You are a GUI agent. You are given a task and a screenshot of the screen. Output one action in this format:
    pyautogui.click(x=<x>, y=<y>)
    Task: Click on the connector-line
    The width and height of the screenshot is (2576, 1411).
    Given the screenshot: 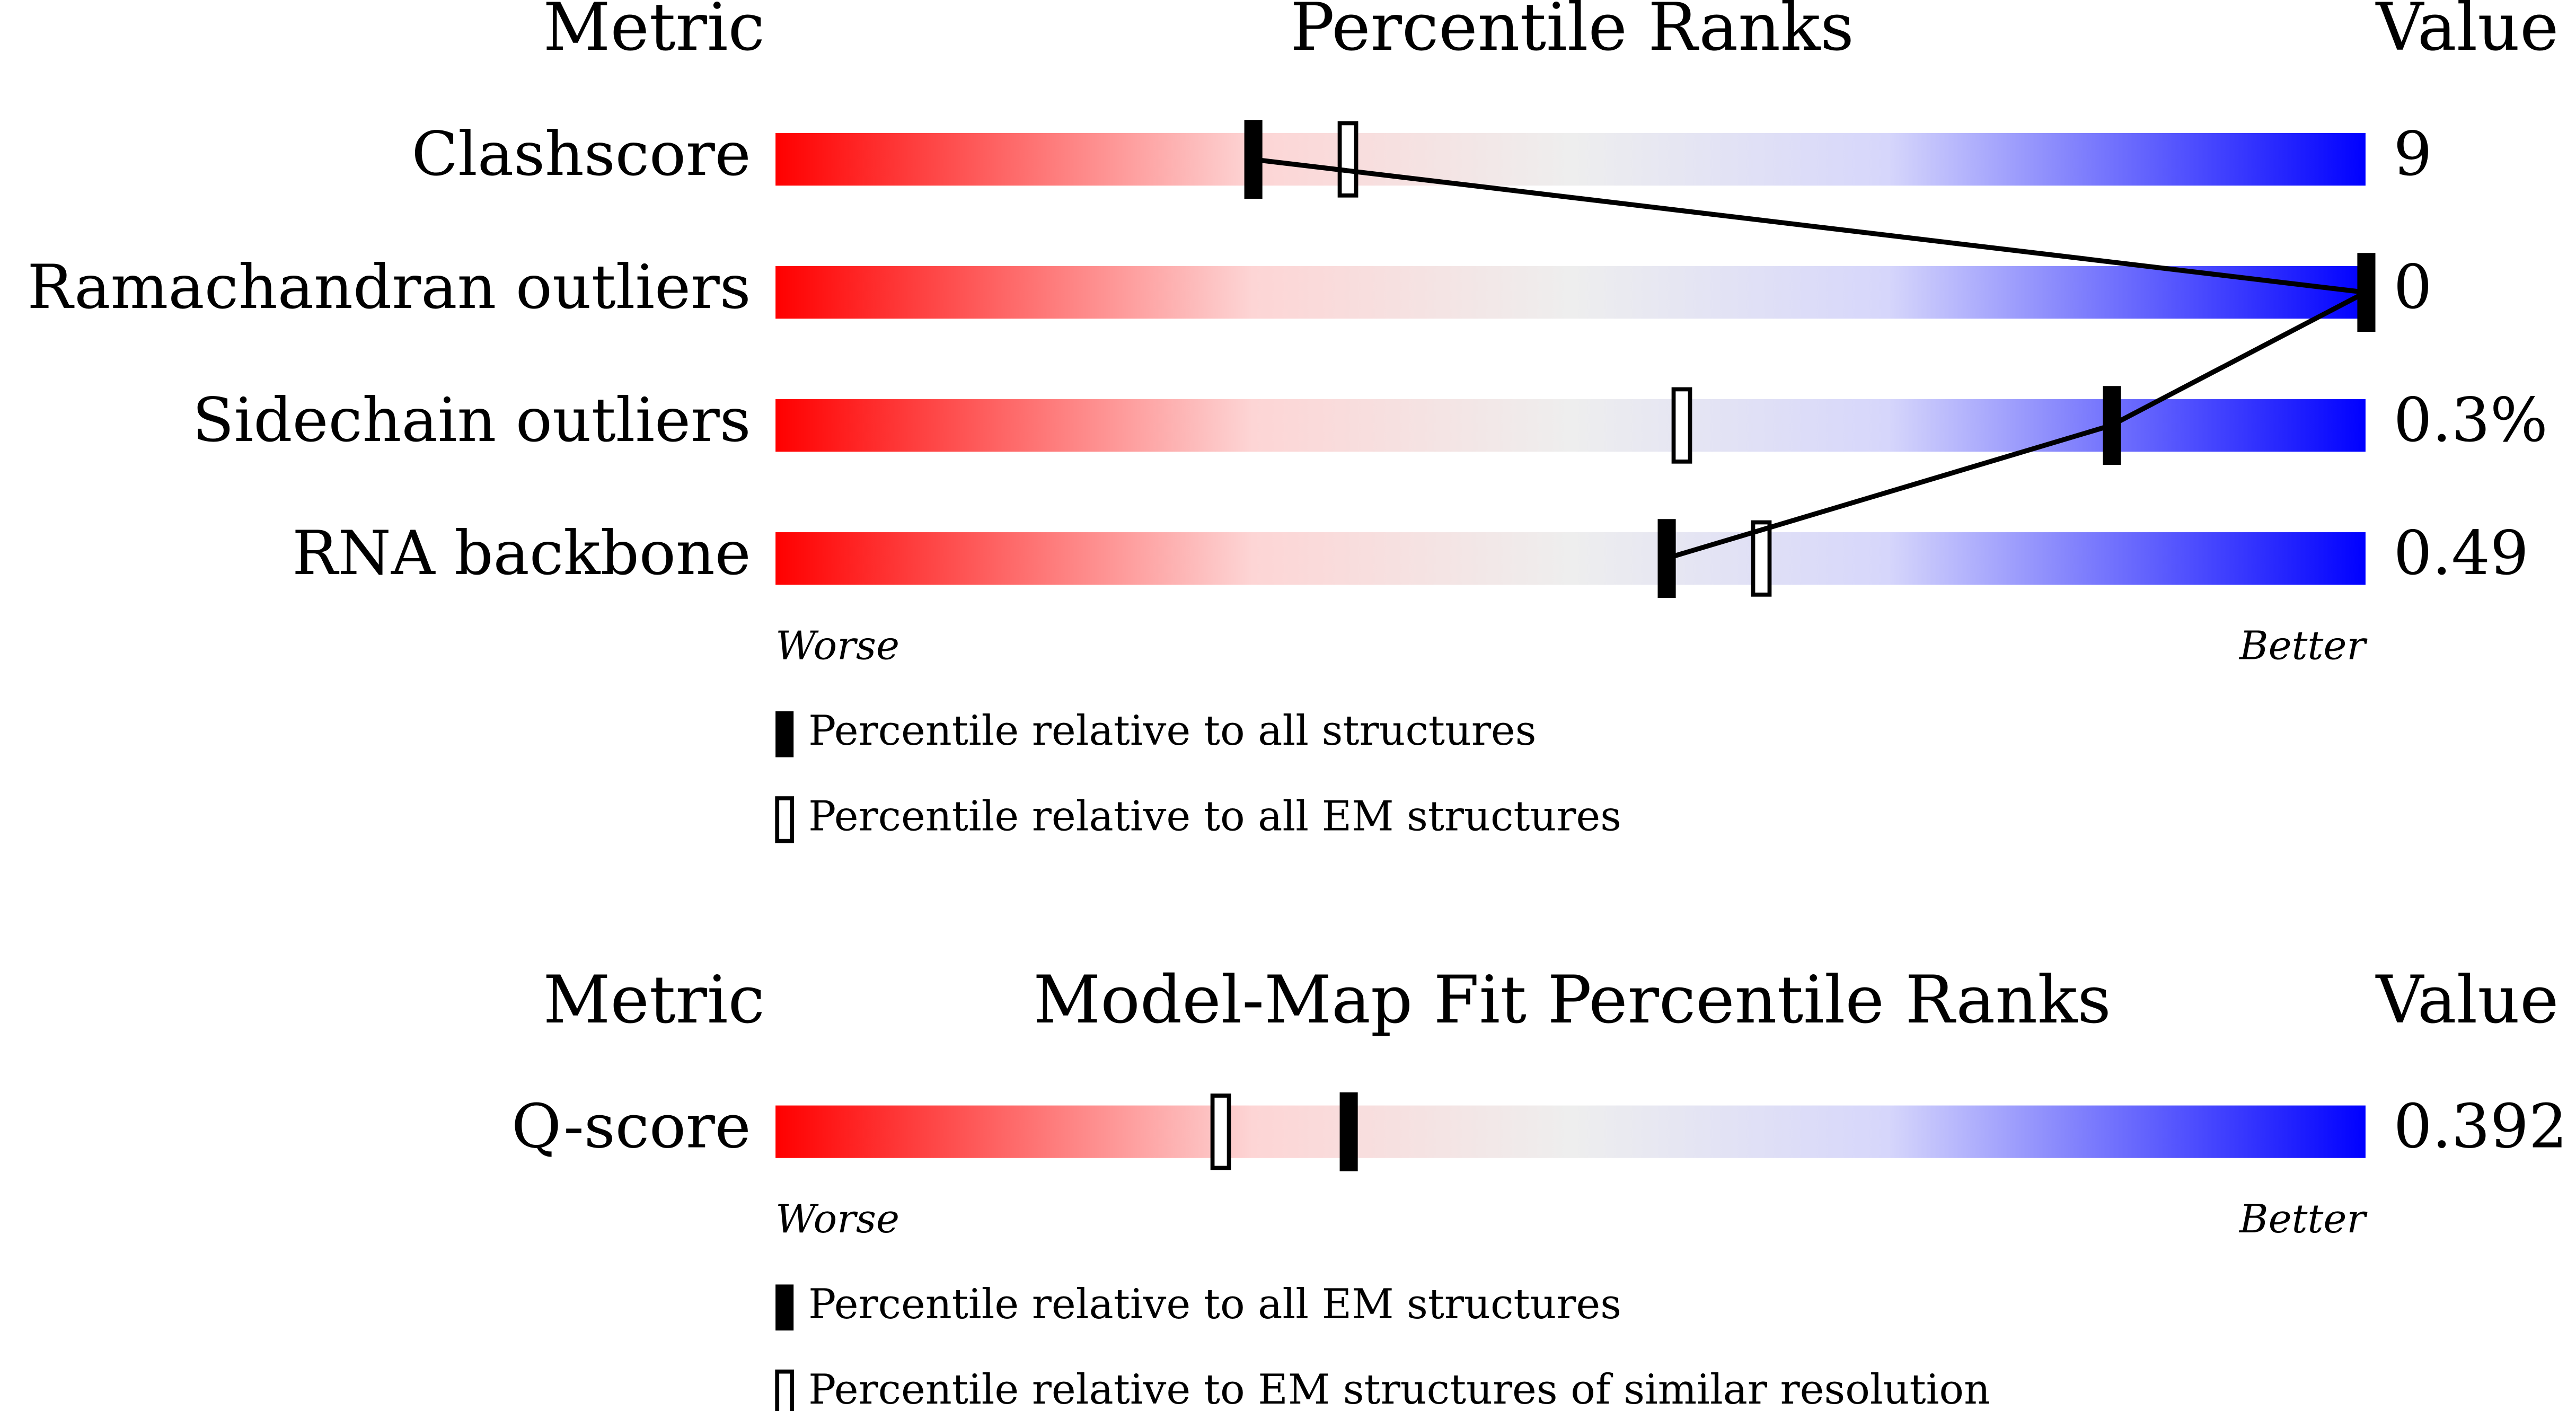 What is the action you would take?
    pyautogui.click(x=1813, y=358)
    